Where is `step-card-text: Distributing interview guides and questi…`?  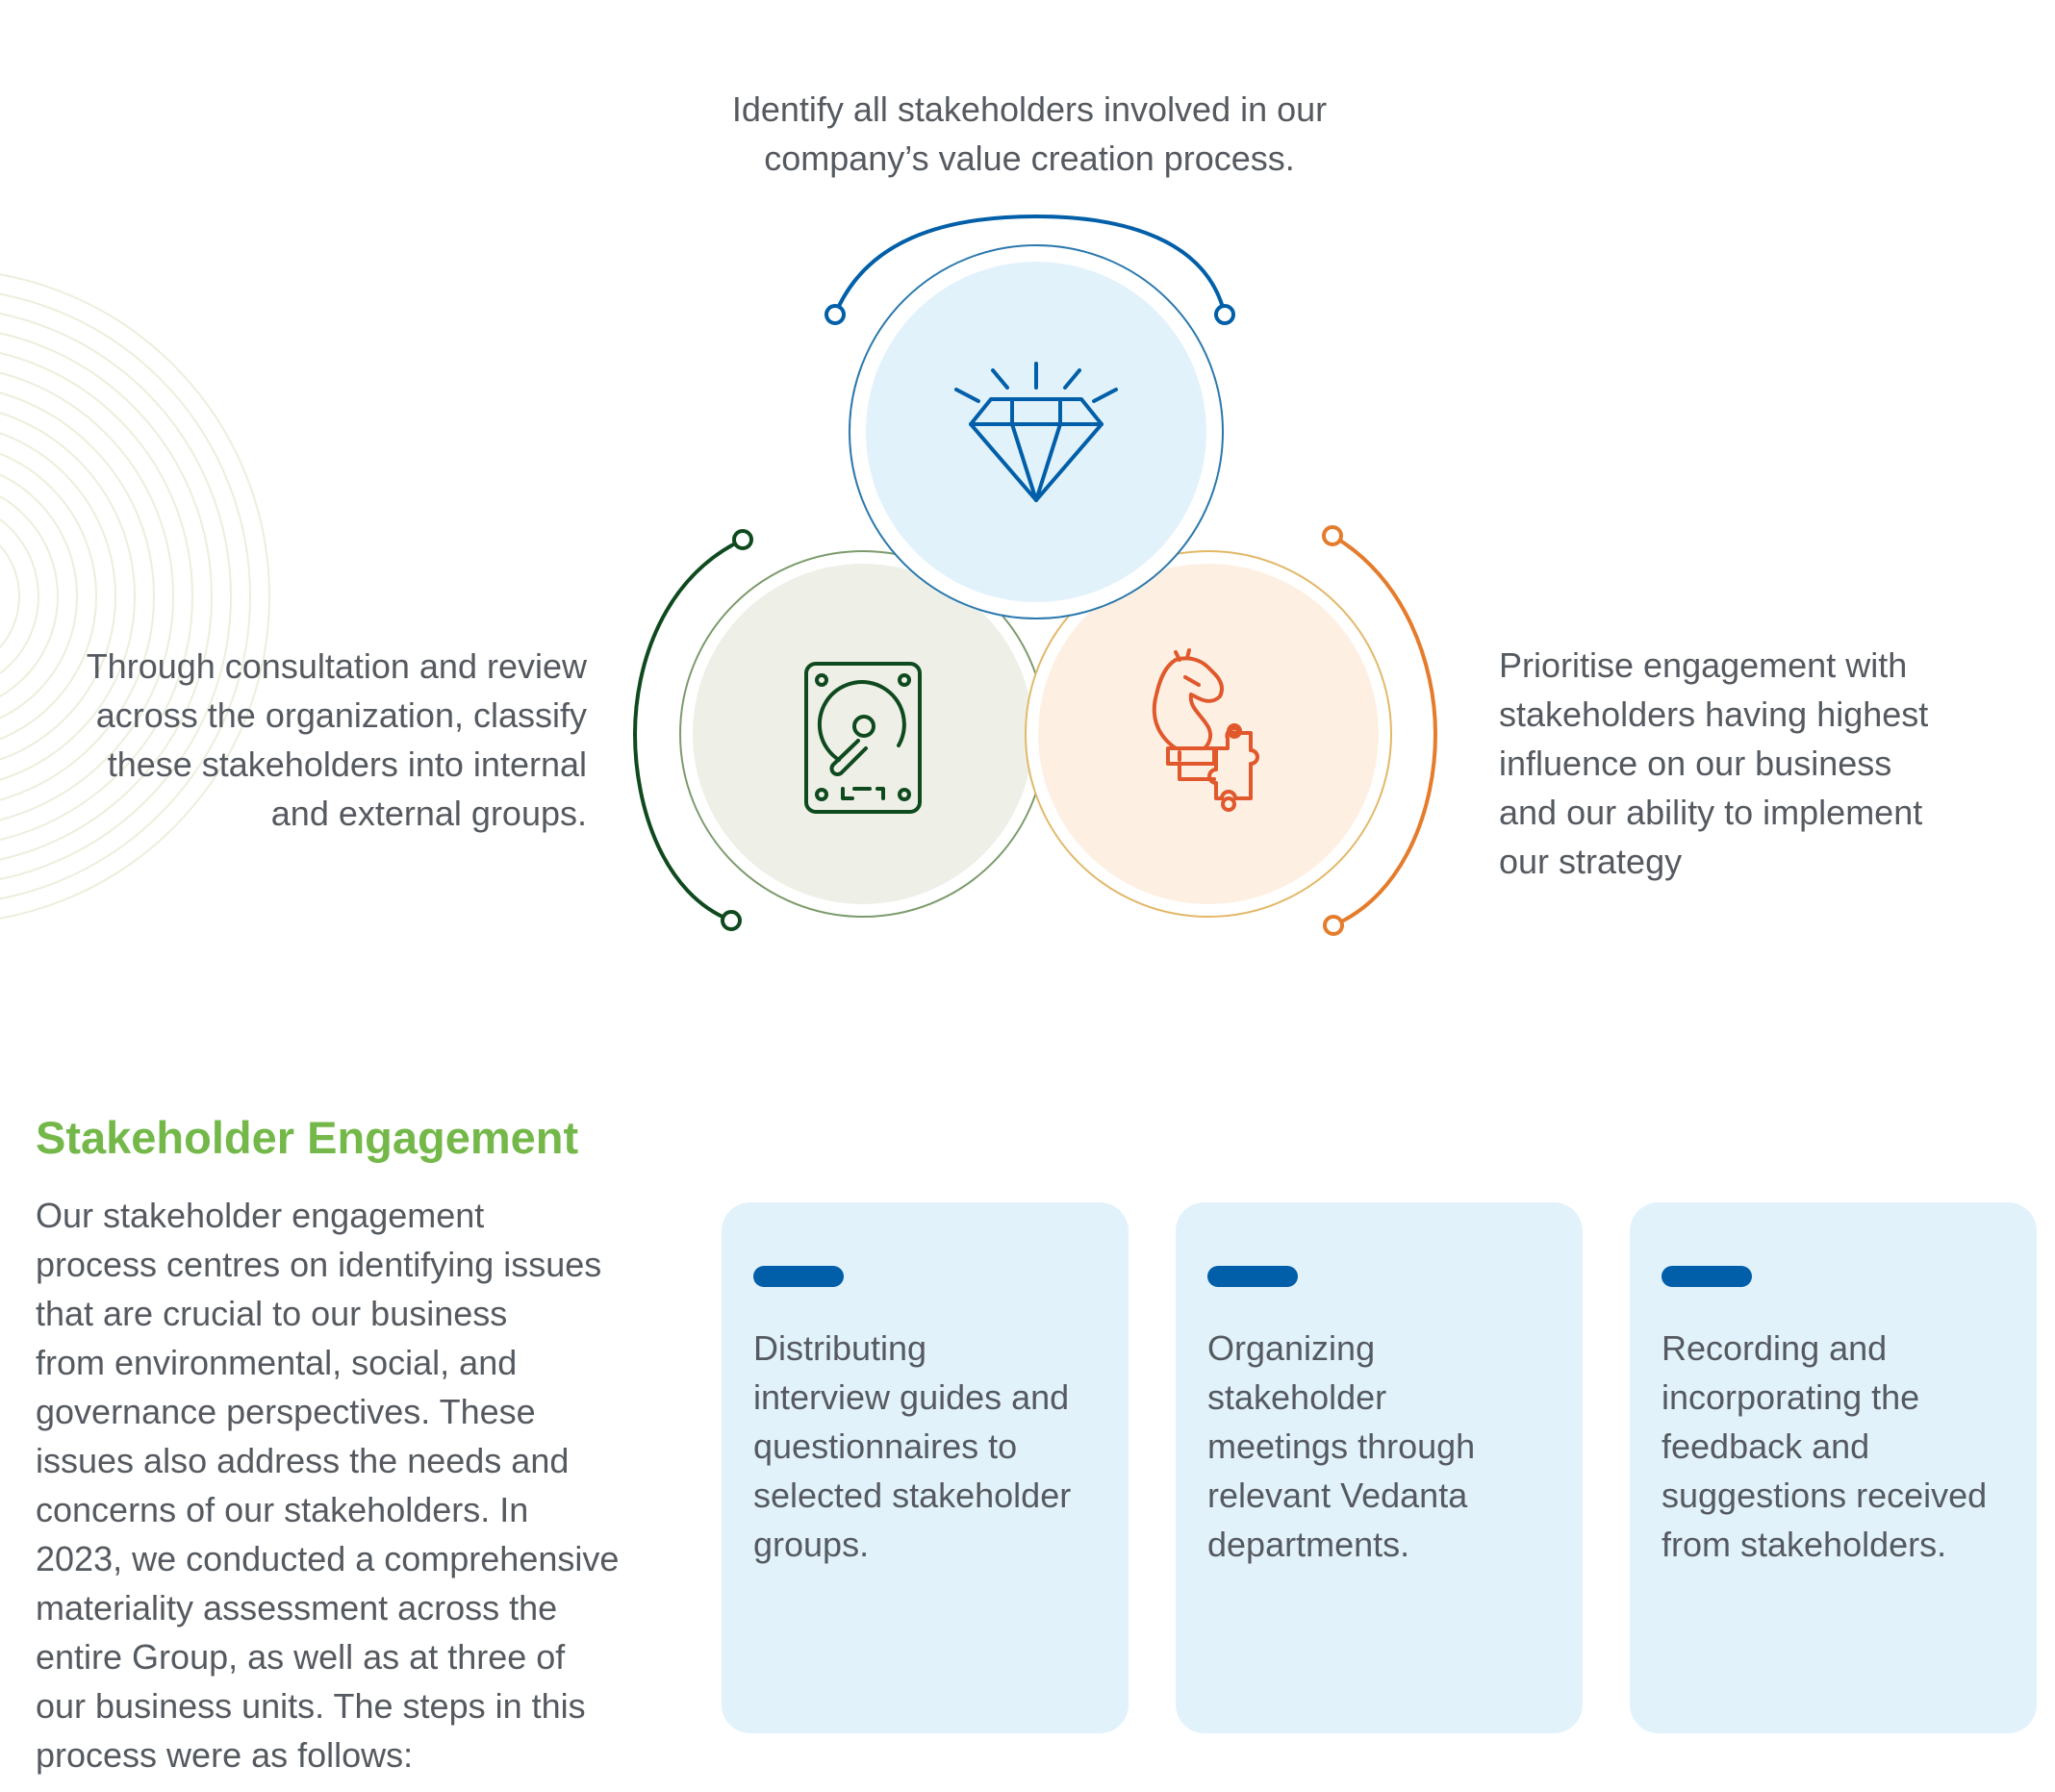
step-card-text: Distributing interview guides and questi… is located at coordinates (912, 1446).